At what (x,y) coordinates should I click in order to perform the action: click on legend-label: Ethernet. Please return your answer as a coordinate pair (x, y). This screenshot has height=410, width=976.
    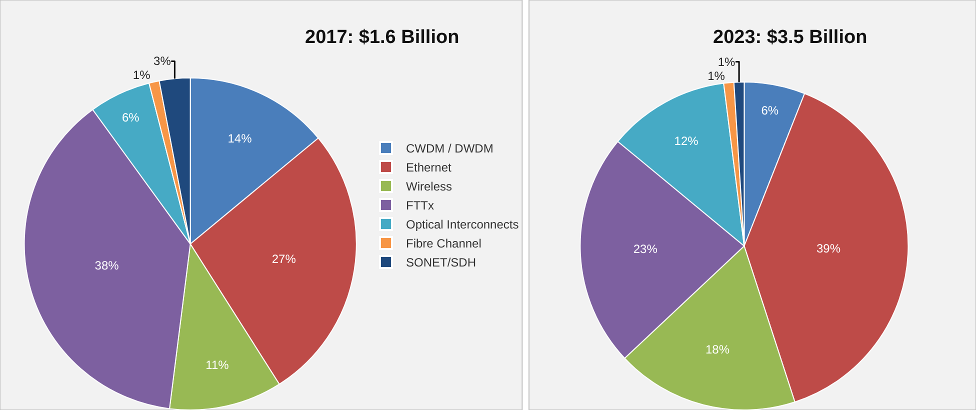
    Looking at the image, I should click on (429, 167).